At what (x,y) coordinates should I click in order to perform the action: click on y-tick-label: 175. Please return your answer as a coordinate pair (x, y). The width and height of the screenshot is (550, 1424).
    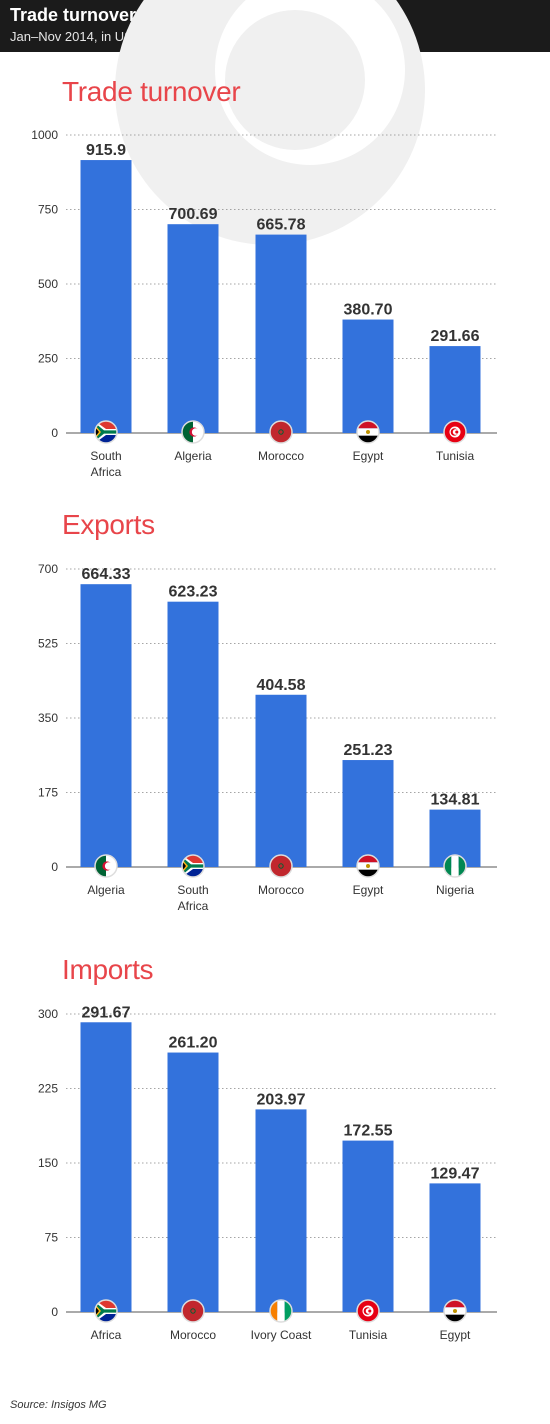
    Looking at the image, I should click on (48, 793).